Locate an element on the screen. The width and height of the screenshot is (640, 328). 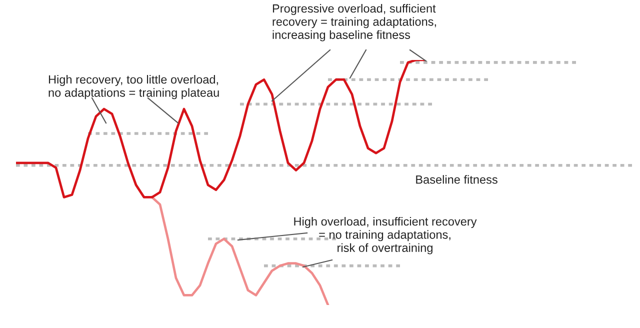
annotation: High overload, insufficient recovery = no training adaptations, risk of overtraining is located at coordinates (385, 235).